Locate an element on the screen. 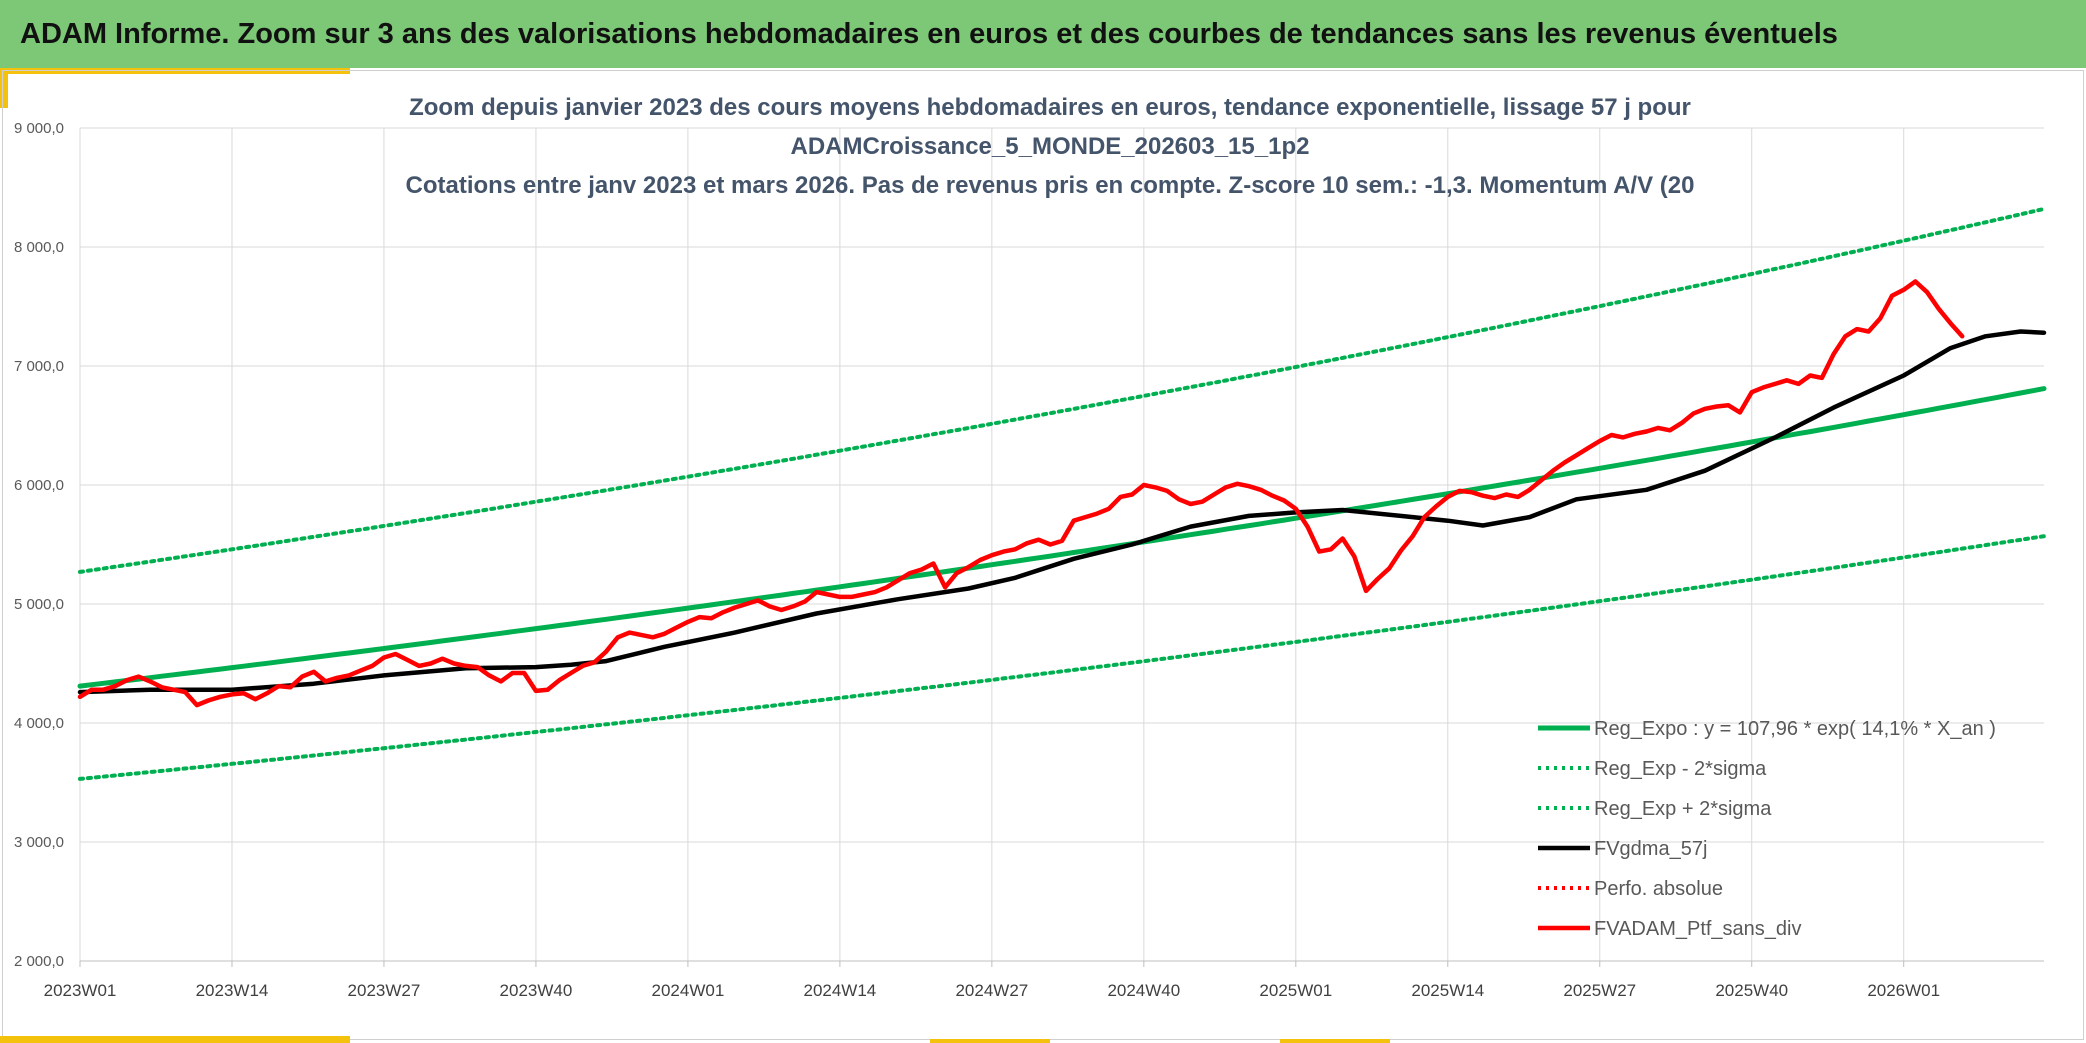  x-tick-label: 2024W14 is located at coordinates (839, 990).